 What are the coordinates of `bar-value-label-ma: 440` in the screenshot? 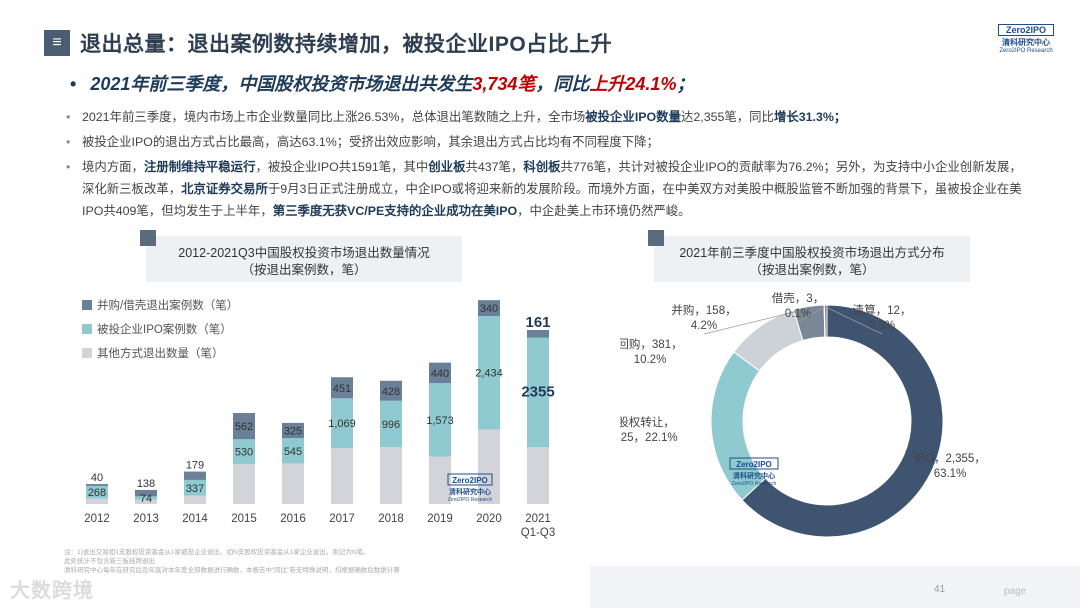 It's located at (440, 374).